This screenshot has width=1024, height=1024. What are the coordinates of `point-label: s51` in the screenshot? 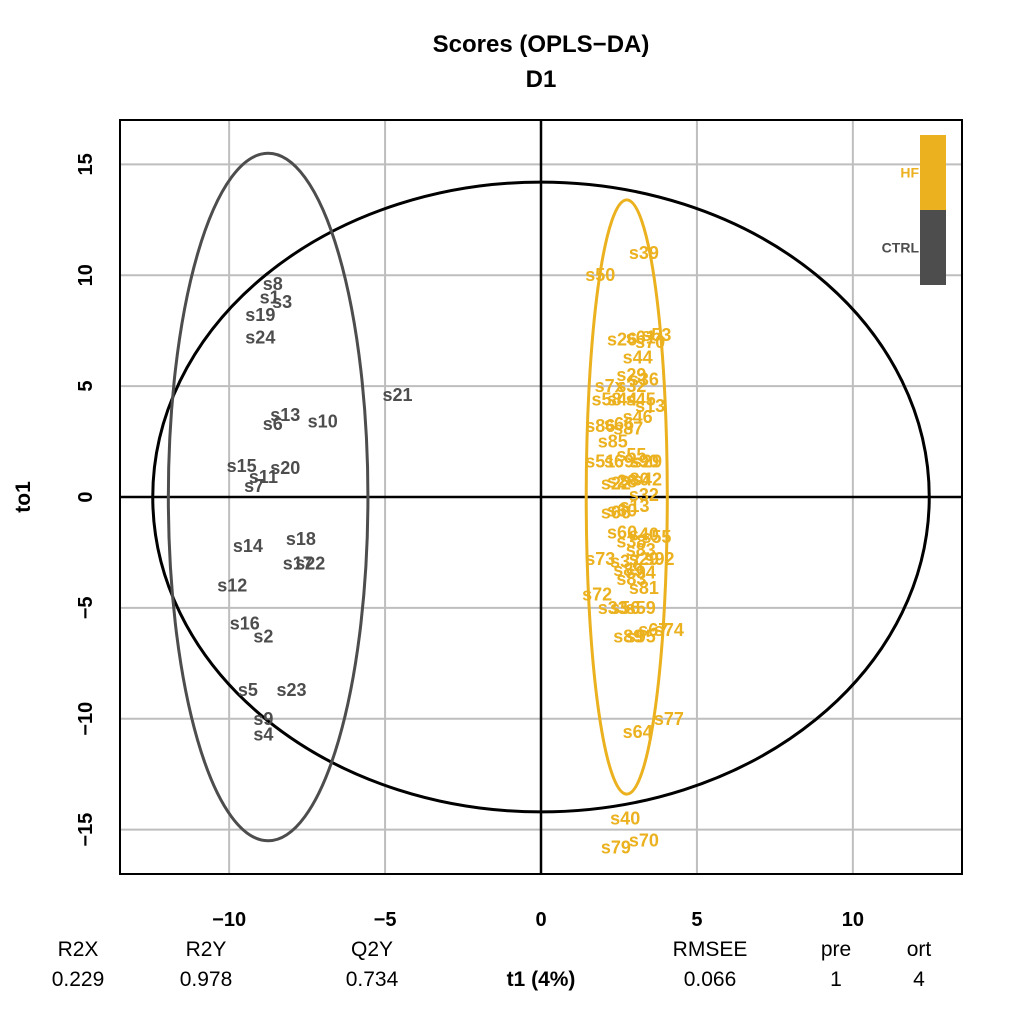 It's located at (600, 462).